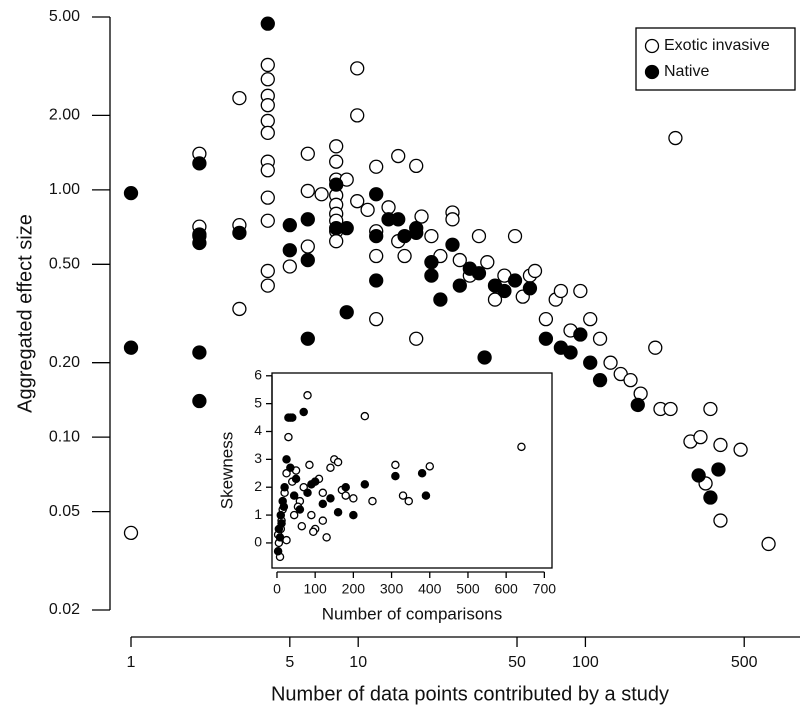  I want to click on y-tick-label: 2, so click(258, 486).